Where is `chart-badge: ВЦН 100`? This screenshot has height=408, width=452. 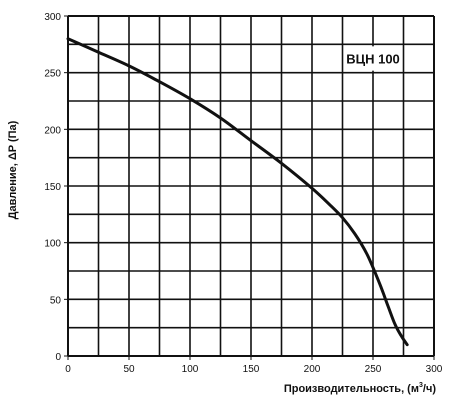 chart-badge: ВЦН 100 is located at coordinates (373, 59).